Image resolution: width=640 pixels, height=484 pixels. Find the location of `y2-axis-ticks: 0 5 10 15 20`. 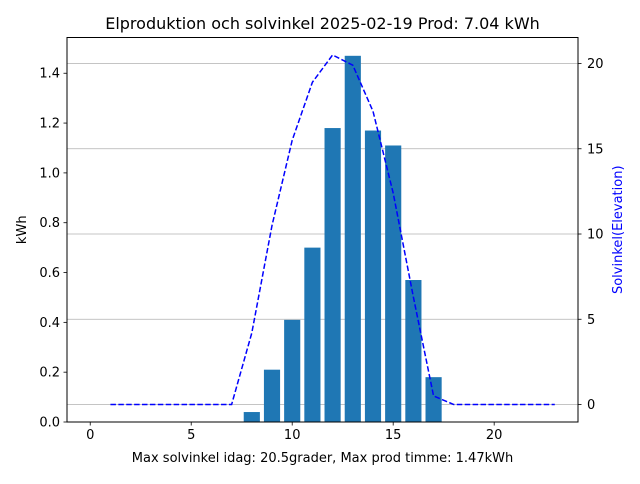

y2-axis-ticks: 0 5 10 15 20 is located at coordinates (591, 235).